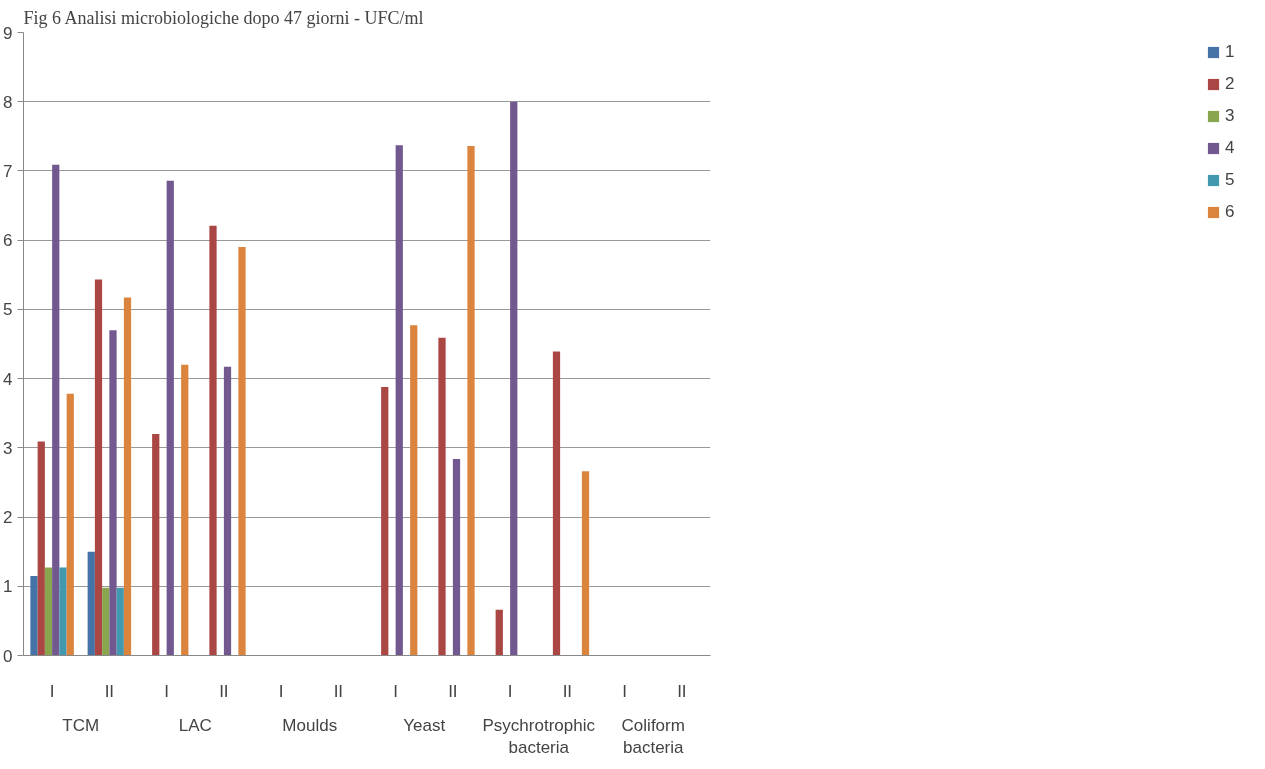 Image resolution: width=1265 pixels, height=769 pixels. What do you see at coordinates (1230, 52) in the screenshot?
I see `legend-label: 1` at bounding box center [1230, 52].